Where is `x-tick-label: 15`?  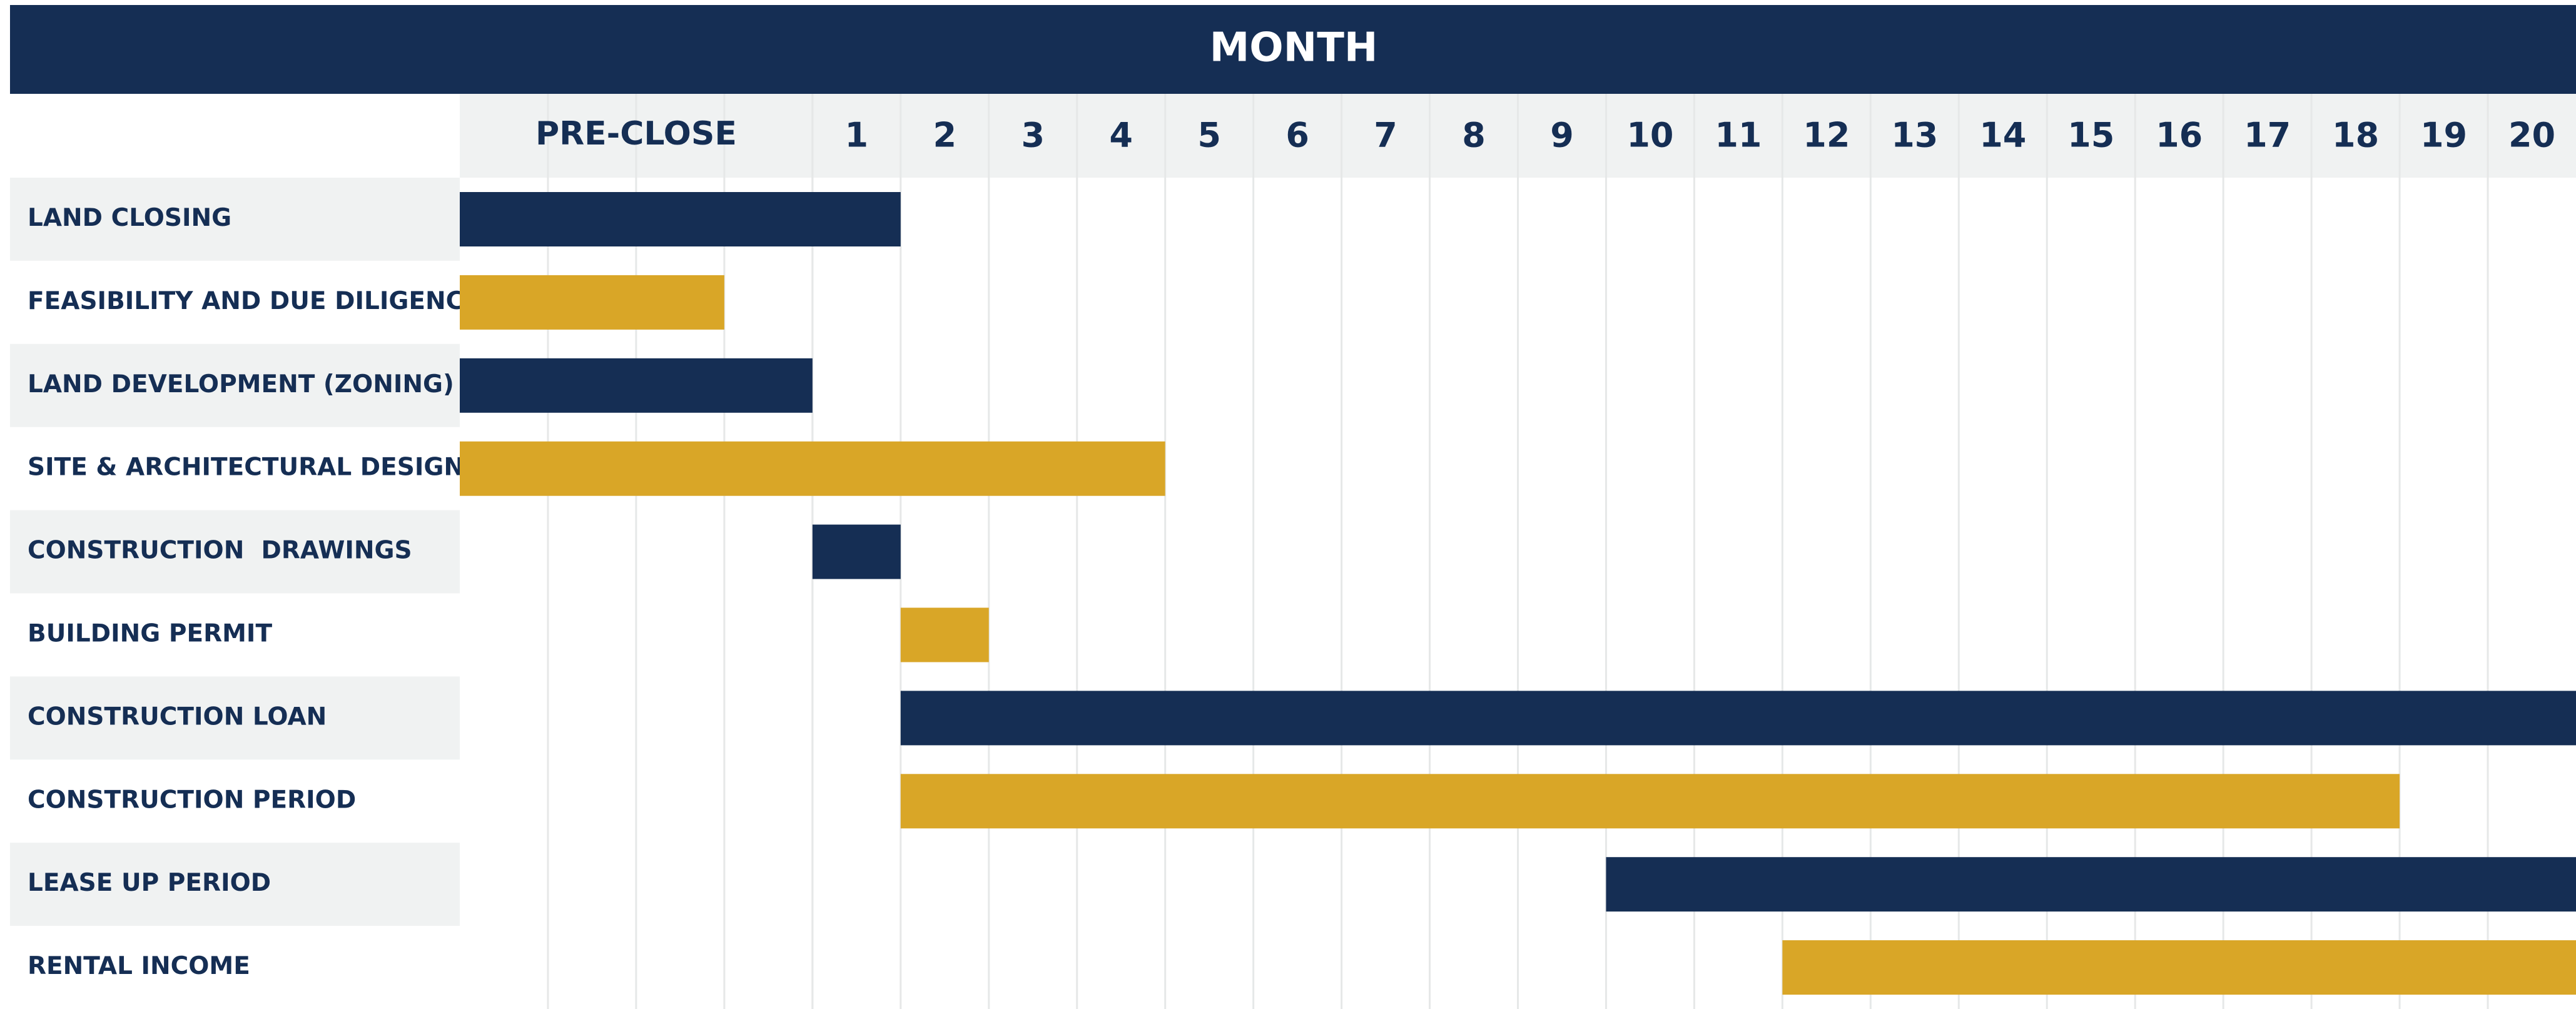
x-tick-label: 15 is located at coordinates (2090, 135).